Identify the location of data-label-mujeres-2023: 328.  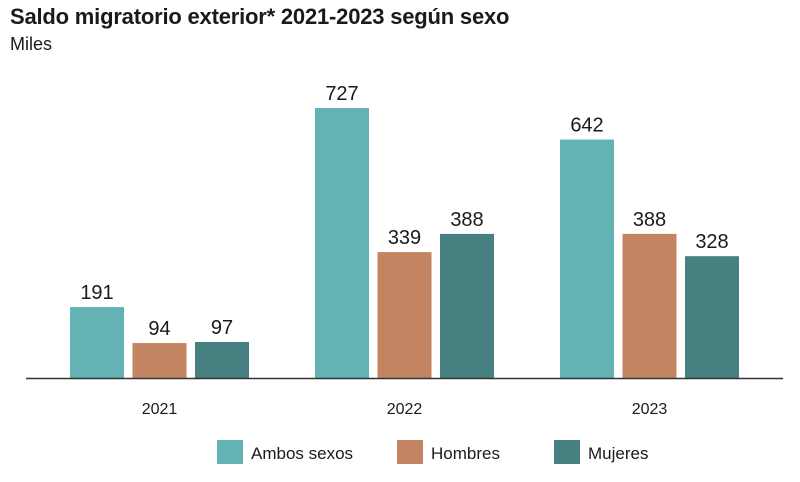
(711, 242).